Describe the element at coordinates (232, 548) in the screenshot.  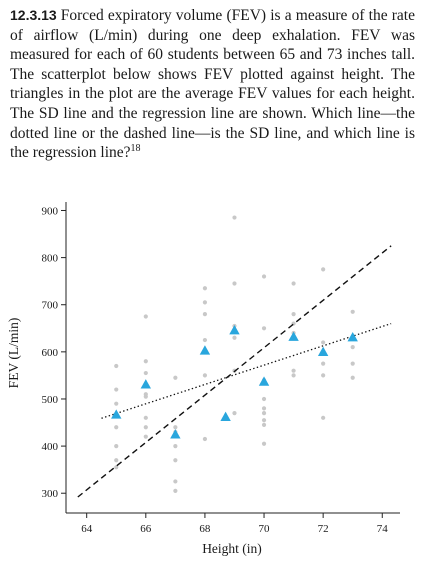
I see `x-axis-label: Height (in)` at that location.